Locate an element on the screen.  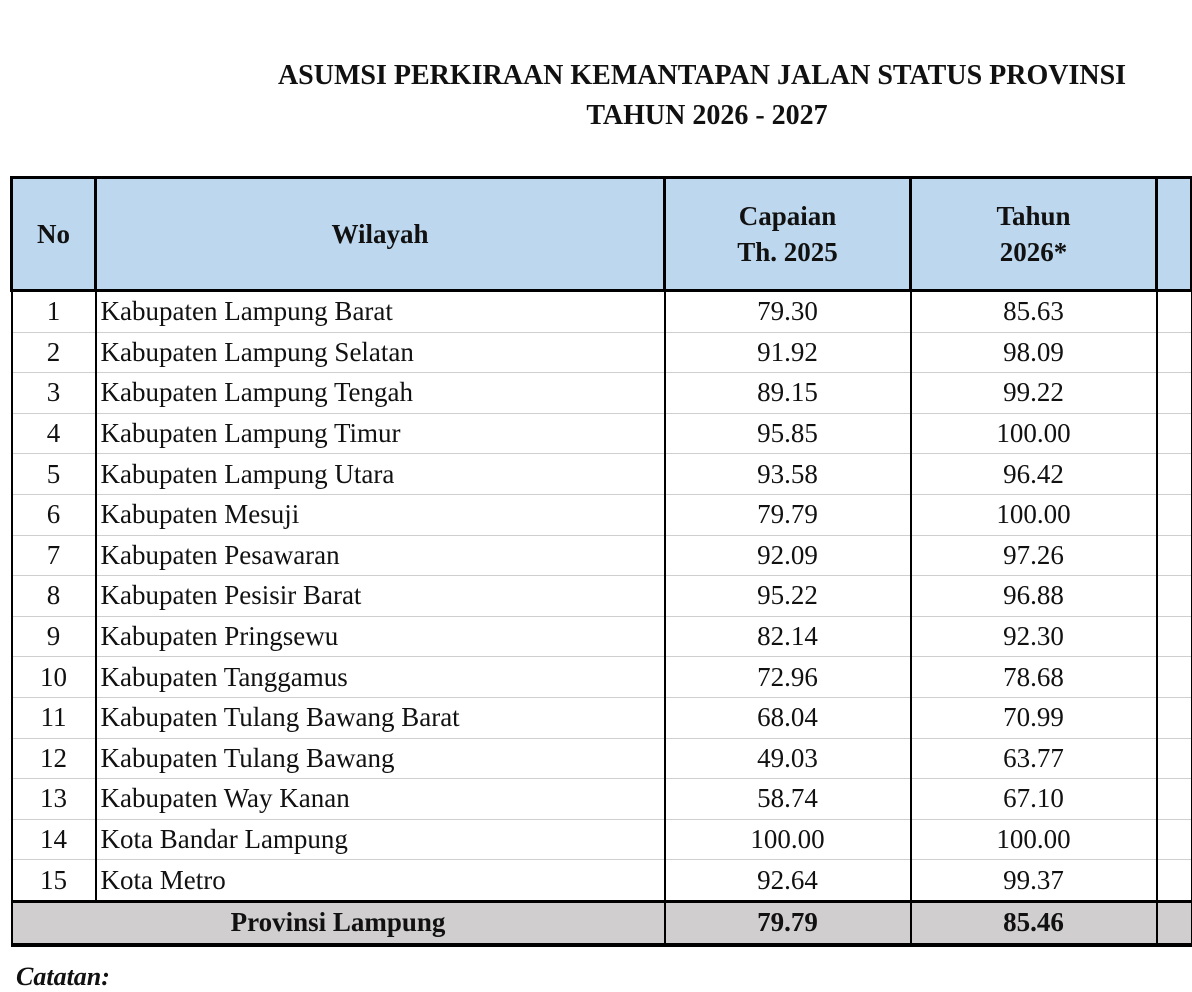
row-tahun-2026: 97.26 is located at coordinates (1033, 556).